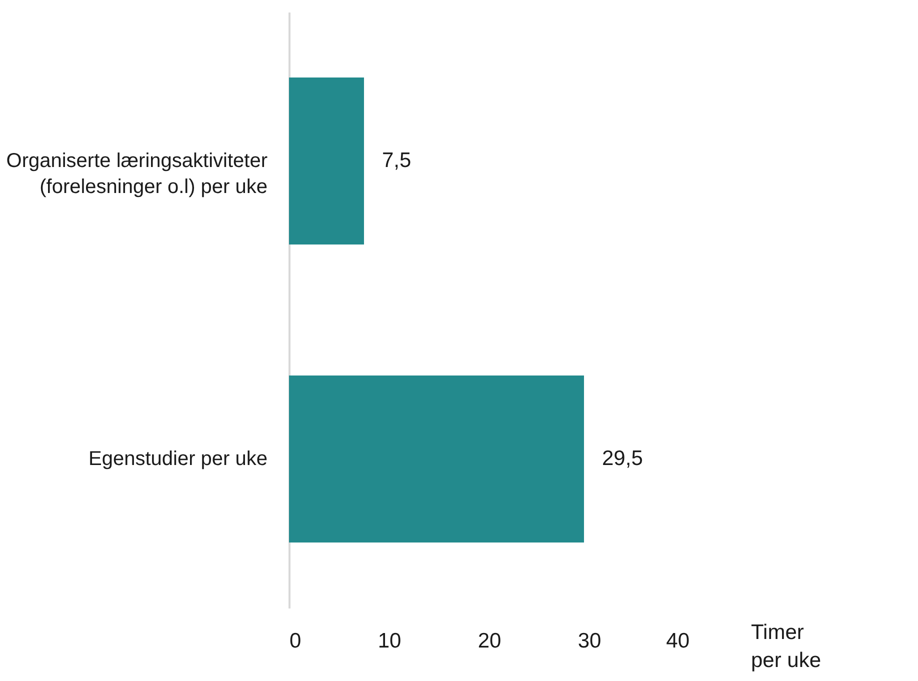 This screenshot has width=918, height=681. What do you see at coordinates (296, 641) in the screenshot?
I see `x-tick-label: 0` at bounding box center [296, 641].